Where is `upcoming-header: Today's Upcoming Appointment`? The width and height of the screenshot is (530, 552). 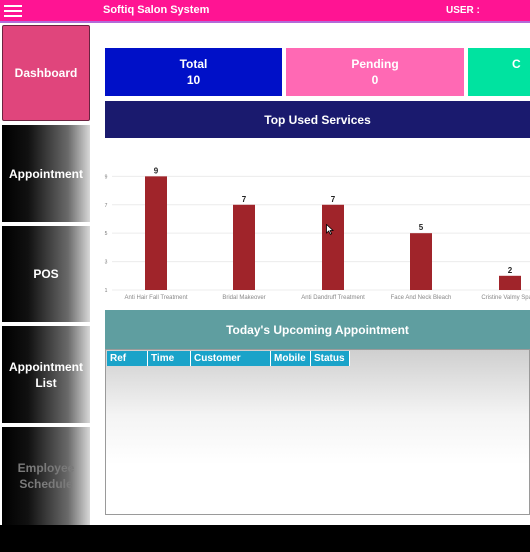
upcoming-header: Today's Upcoming Appointment is located at coordinates (317, 329).